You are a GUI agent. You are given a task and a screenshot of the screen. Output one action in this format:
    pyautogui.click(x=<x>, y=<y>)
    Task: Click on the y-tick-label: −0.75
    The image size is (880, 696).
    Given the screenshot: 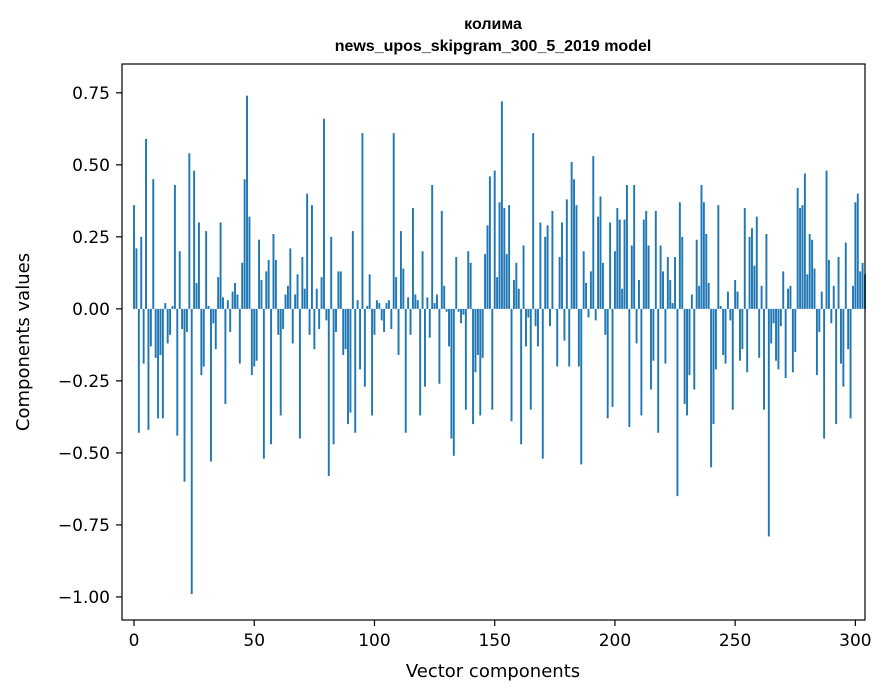 What is the action you would take?
    pyautogui.click(x=84, y=526)
    